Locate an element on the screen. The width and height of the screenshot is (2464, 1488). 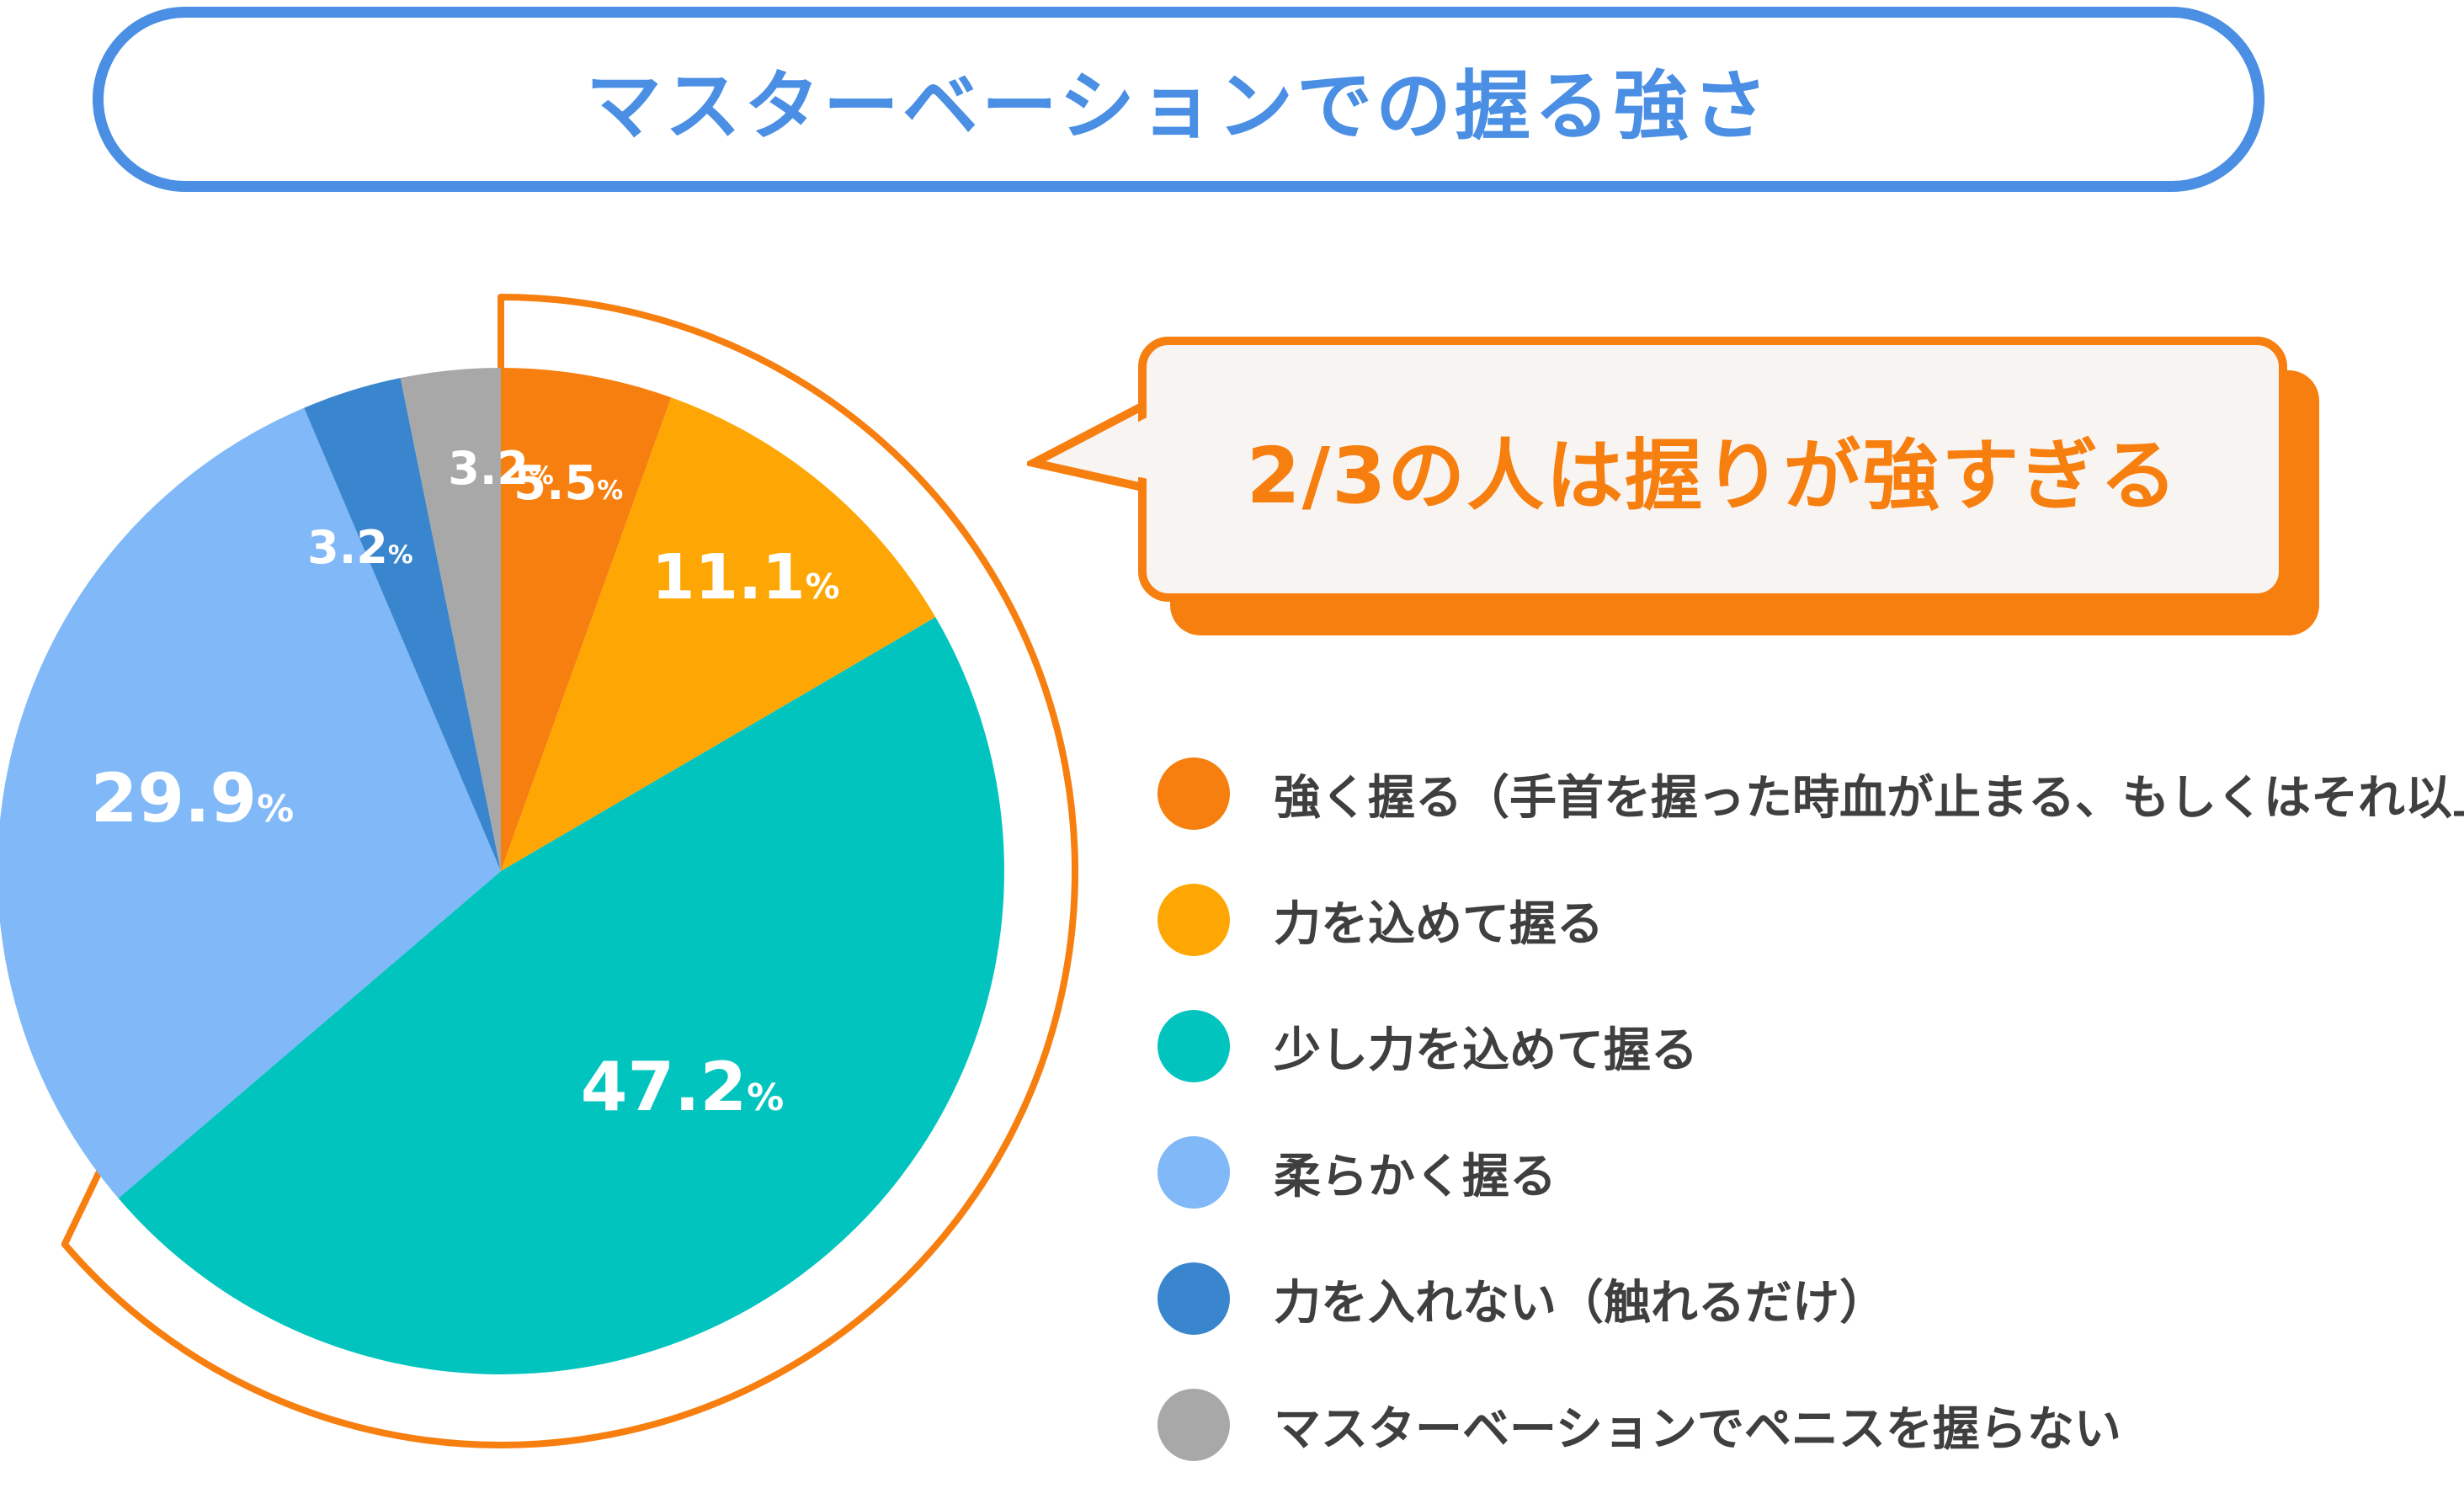
callout-box: 2/3の人は握りが強すぎる is located at coordinates (1712, 469).